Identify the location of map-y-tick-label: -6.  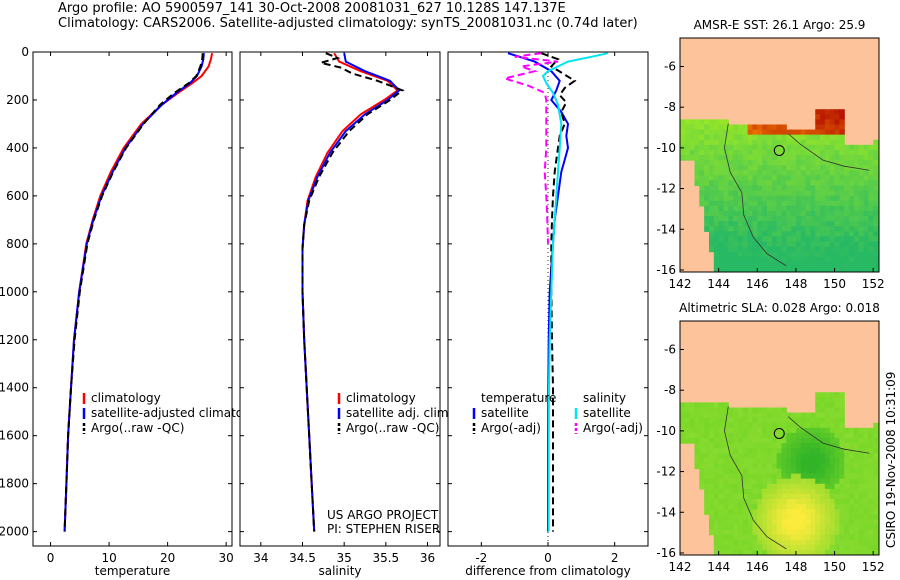
(670, 349).